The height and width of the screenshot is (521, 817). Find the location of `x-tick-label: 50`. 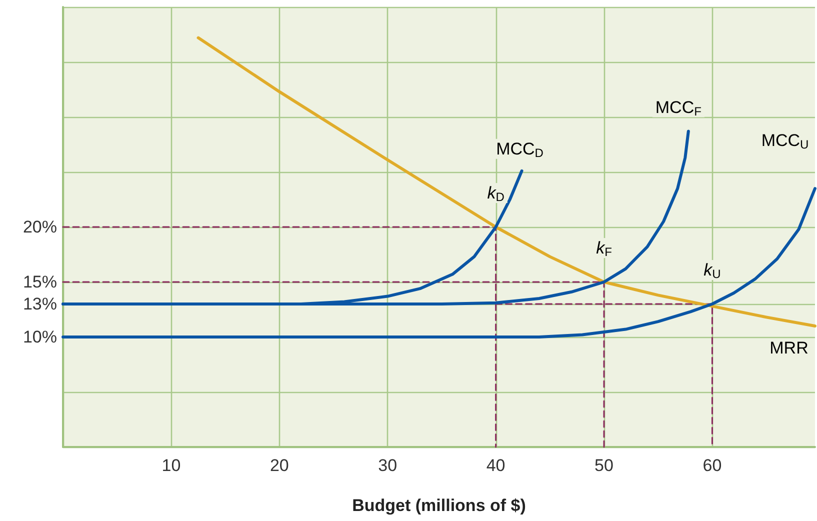

x-tick-label: 50 is located at coordinates (604, 465).